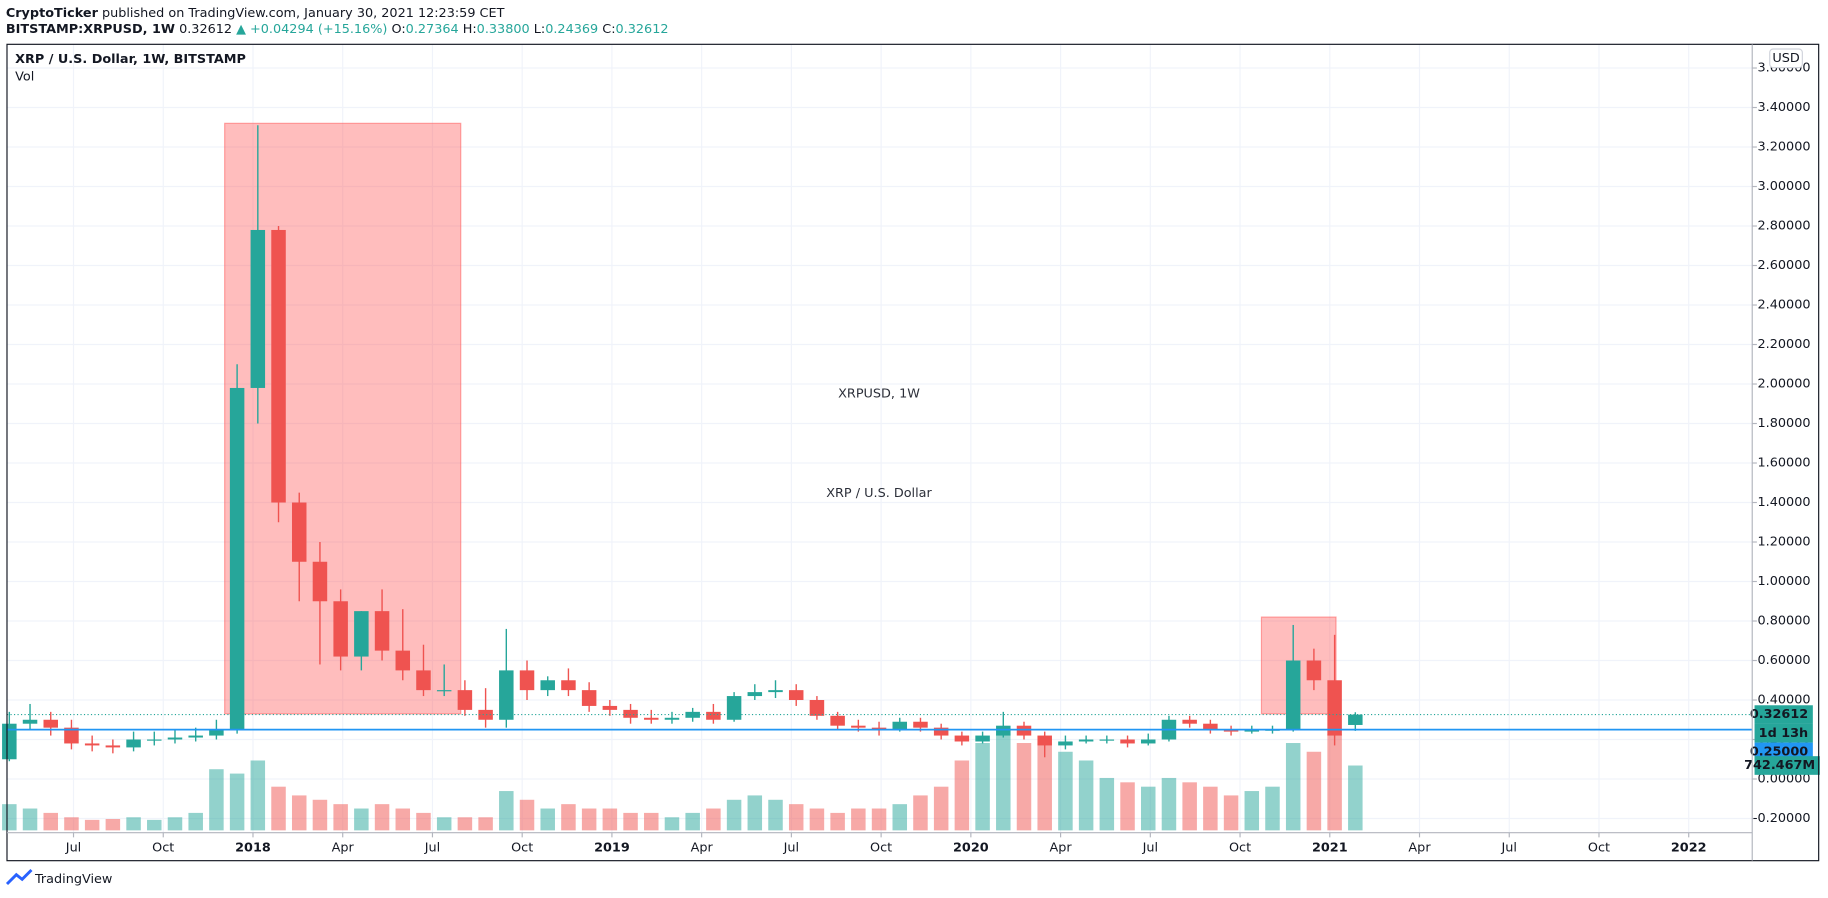 This screenshot has width=1828, height=898. I want to click on x-tick-label: 2022, so click(1689, 847).